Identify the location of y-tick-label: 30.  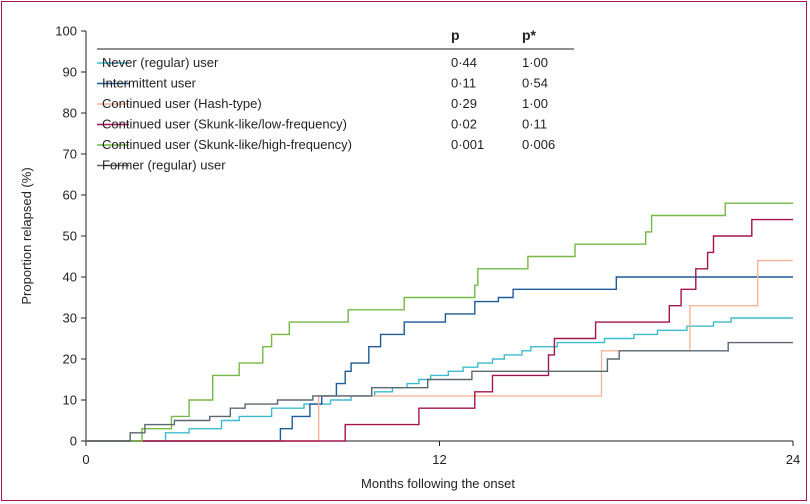
(70, 318).